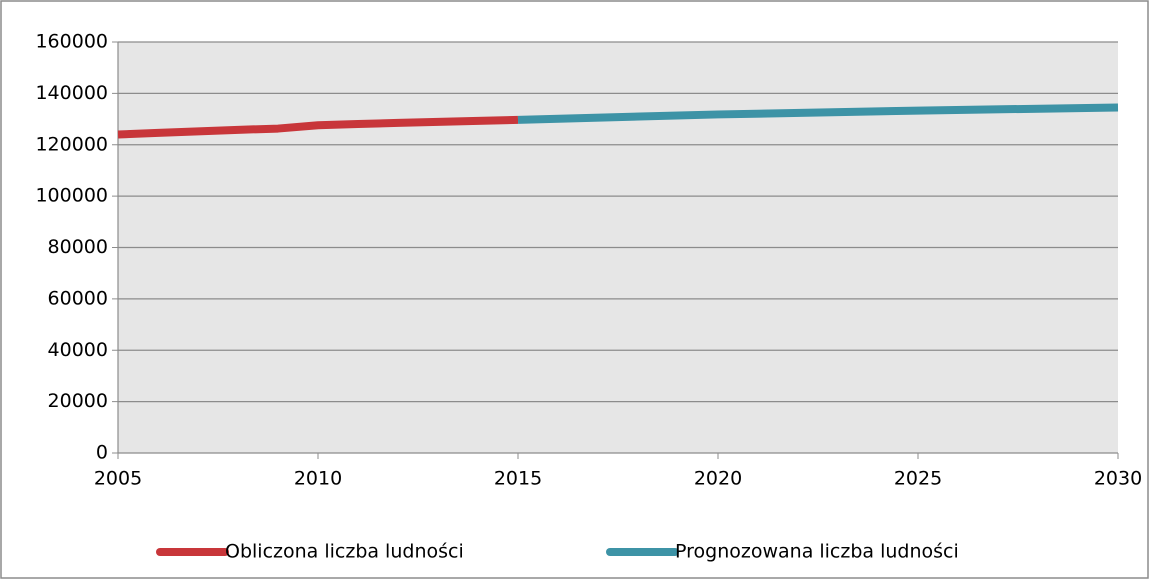  Describe the element at coordinates (78, 401) in the screenshot. I see `y-tick-label: 20000` at that location.